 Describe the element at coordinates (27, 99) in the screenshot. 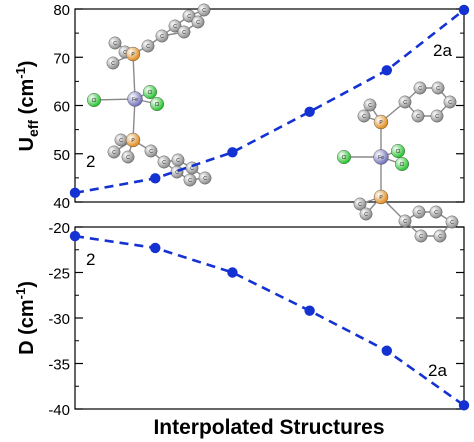

I see `top-y-title-unit: (cm` at that location.